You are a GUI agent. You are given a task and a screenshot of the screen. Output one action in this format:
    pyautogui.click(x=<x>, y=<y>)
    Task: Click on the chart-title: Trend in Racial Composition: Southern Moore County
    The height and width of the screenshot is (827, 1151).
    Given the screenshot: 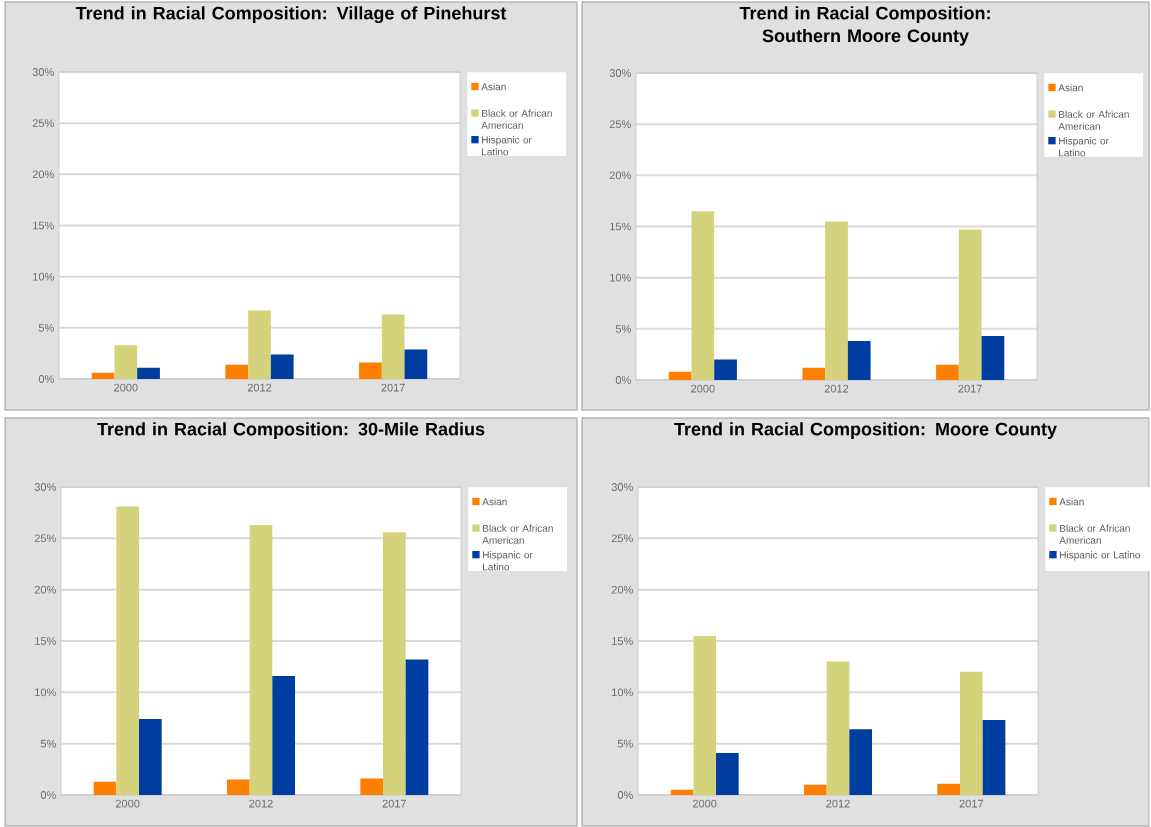 What is the action you would take?
    pyautogui.click(x=864, y=26)
    